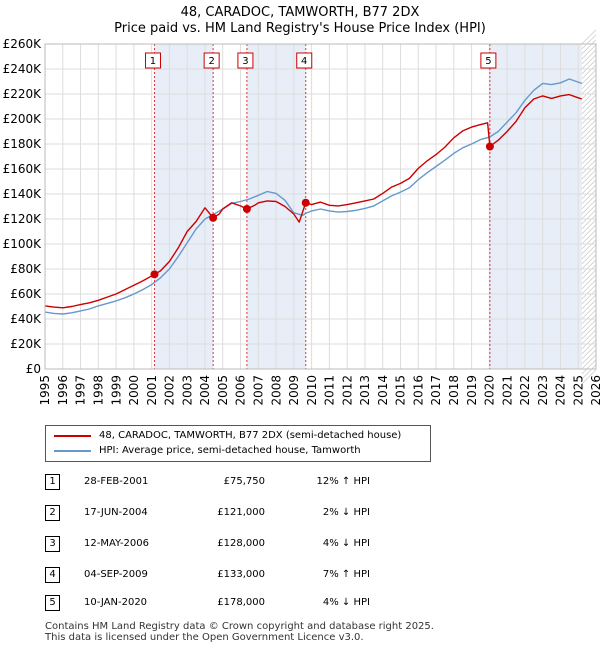 This screenshot has width=600, height=650. What do you see at coordinates (72, 451) in the screenshot?
I see `legend-swatch-hpi` at bounding box center [72, 451].